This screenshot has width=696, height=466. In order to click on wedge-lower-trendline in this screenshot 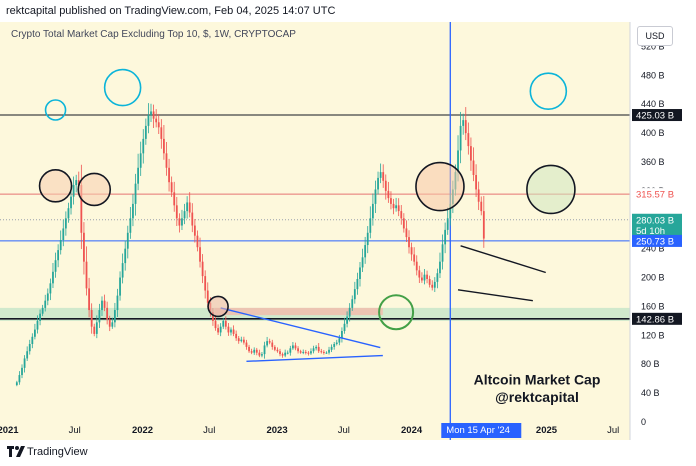, I will do `click(495, 295)`.